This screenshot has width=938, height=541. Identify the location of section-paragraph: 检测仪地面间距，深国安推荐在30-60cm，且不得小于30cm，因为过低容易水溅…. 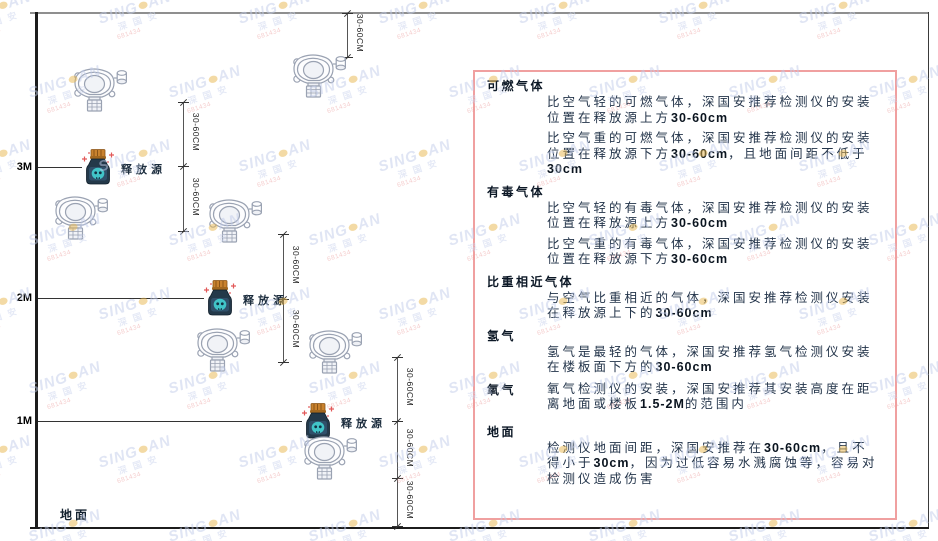
(712, 463).